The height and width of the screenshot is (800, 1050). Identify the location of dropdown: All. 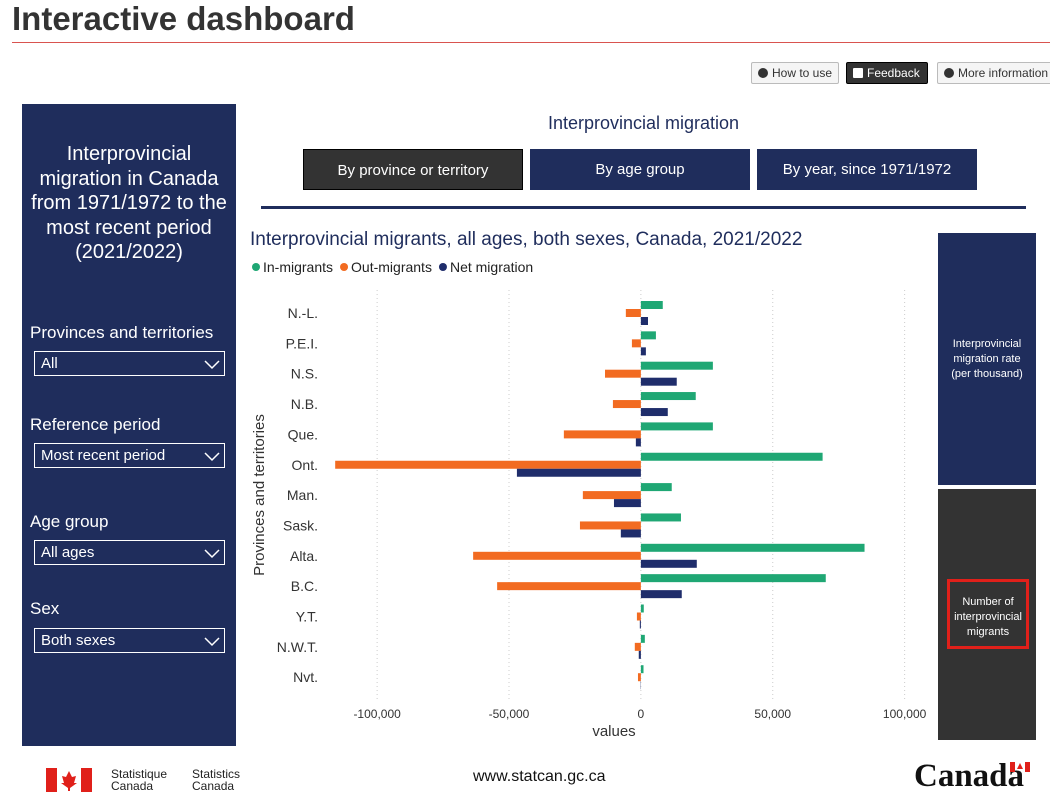
(129, 363).